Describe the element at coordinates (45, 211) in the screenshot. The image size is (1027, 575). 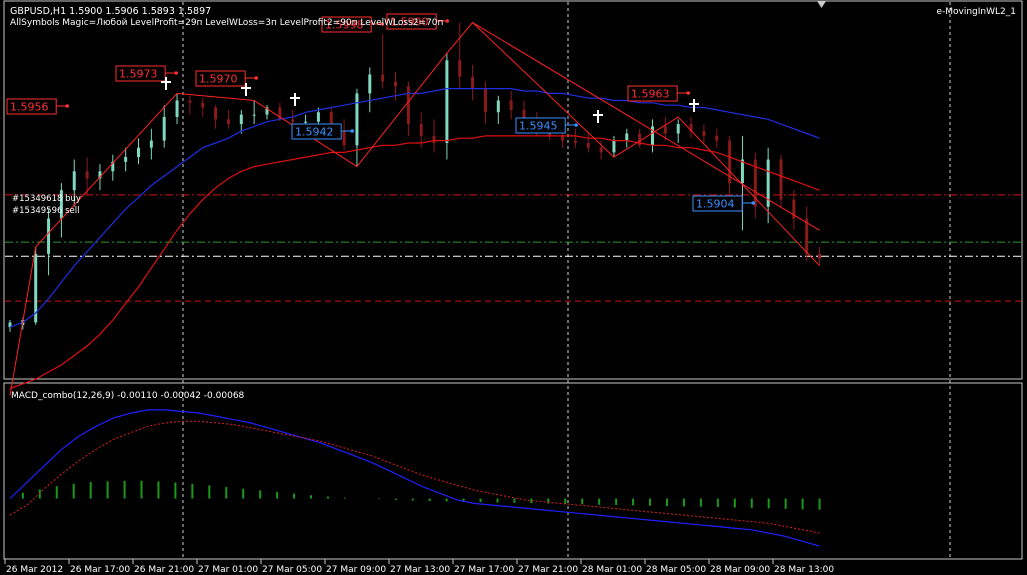
I see `order-label-sell: #15349596 sell` at that location.